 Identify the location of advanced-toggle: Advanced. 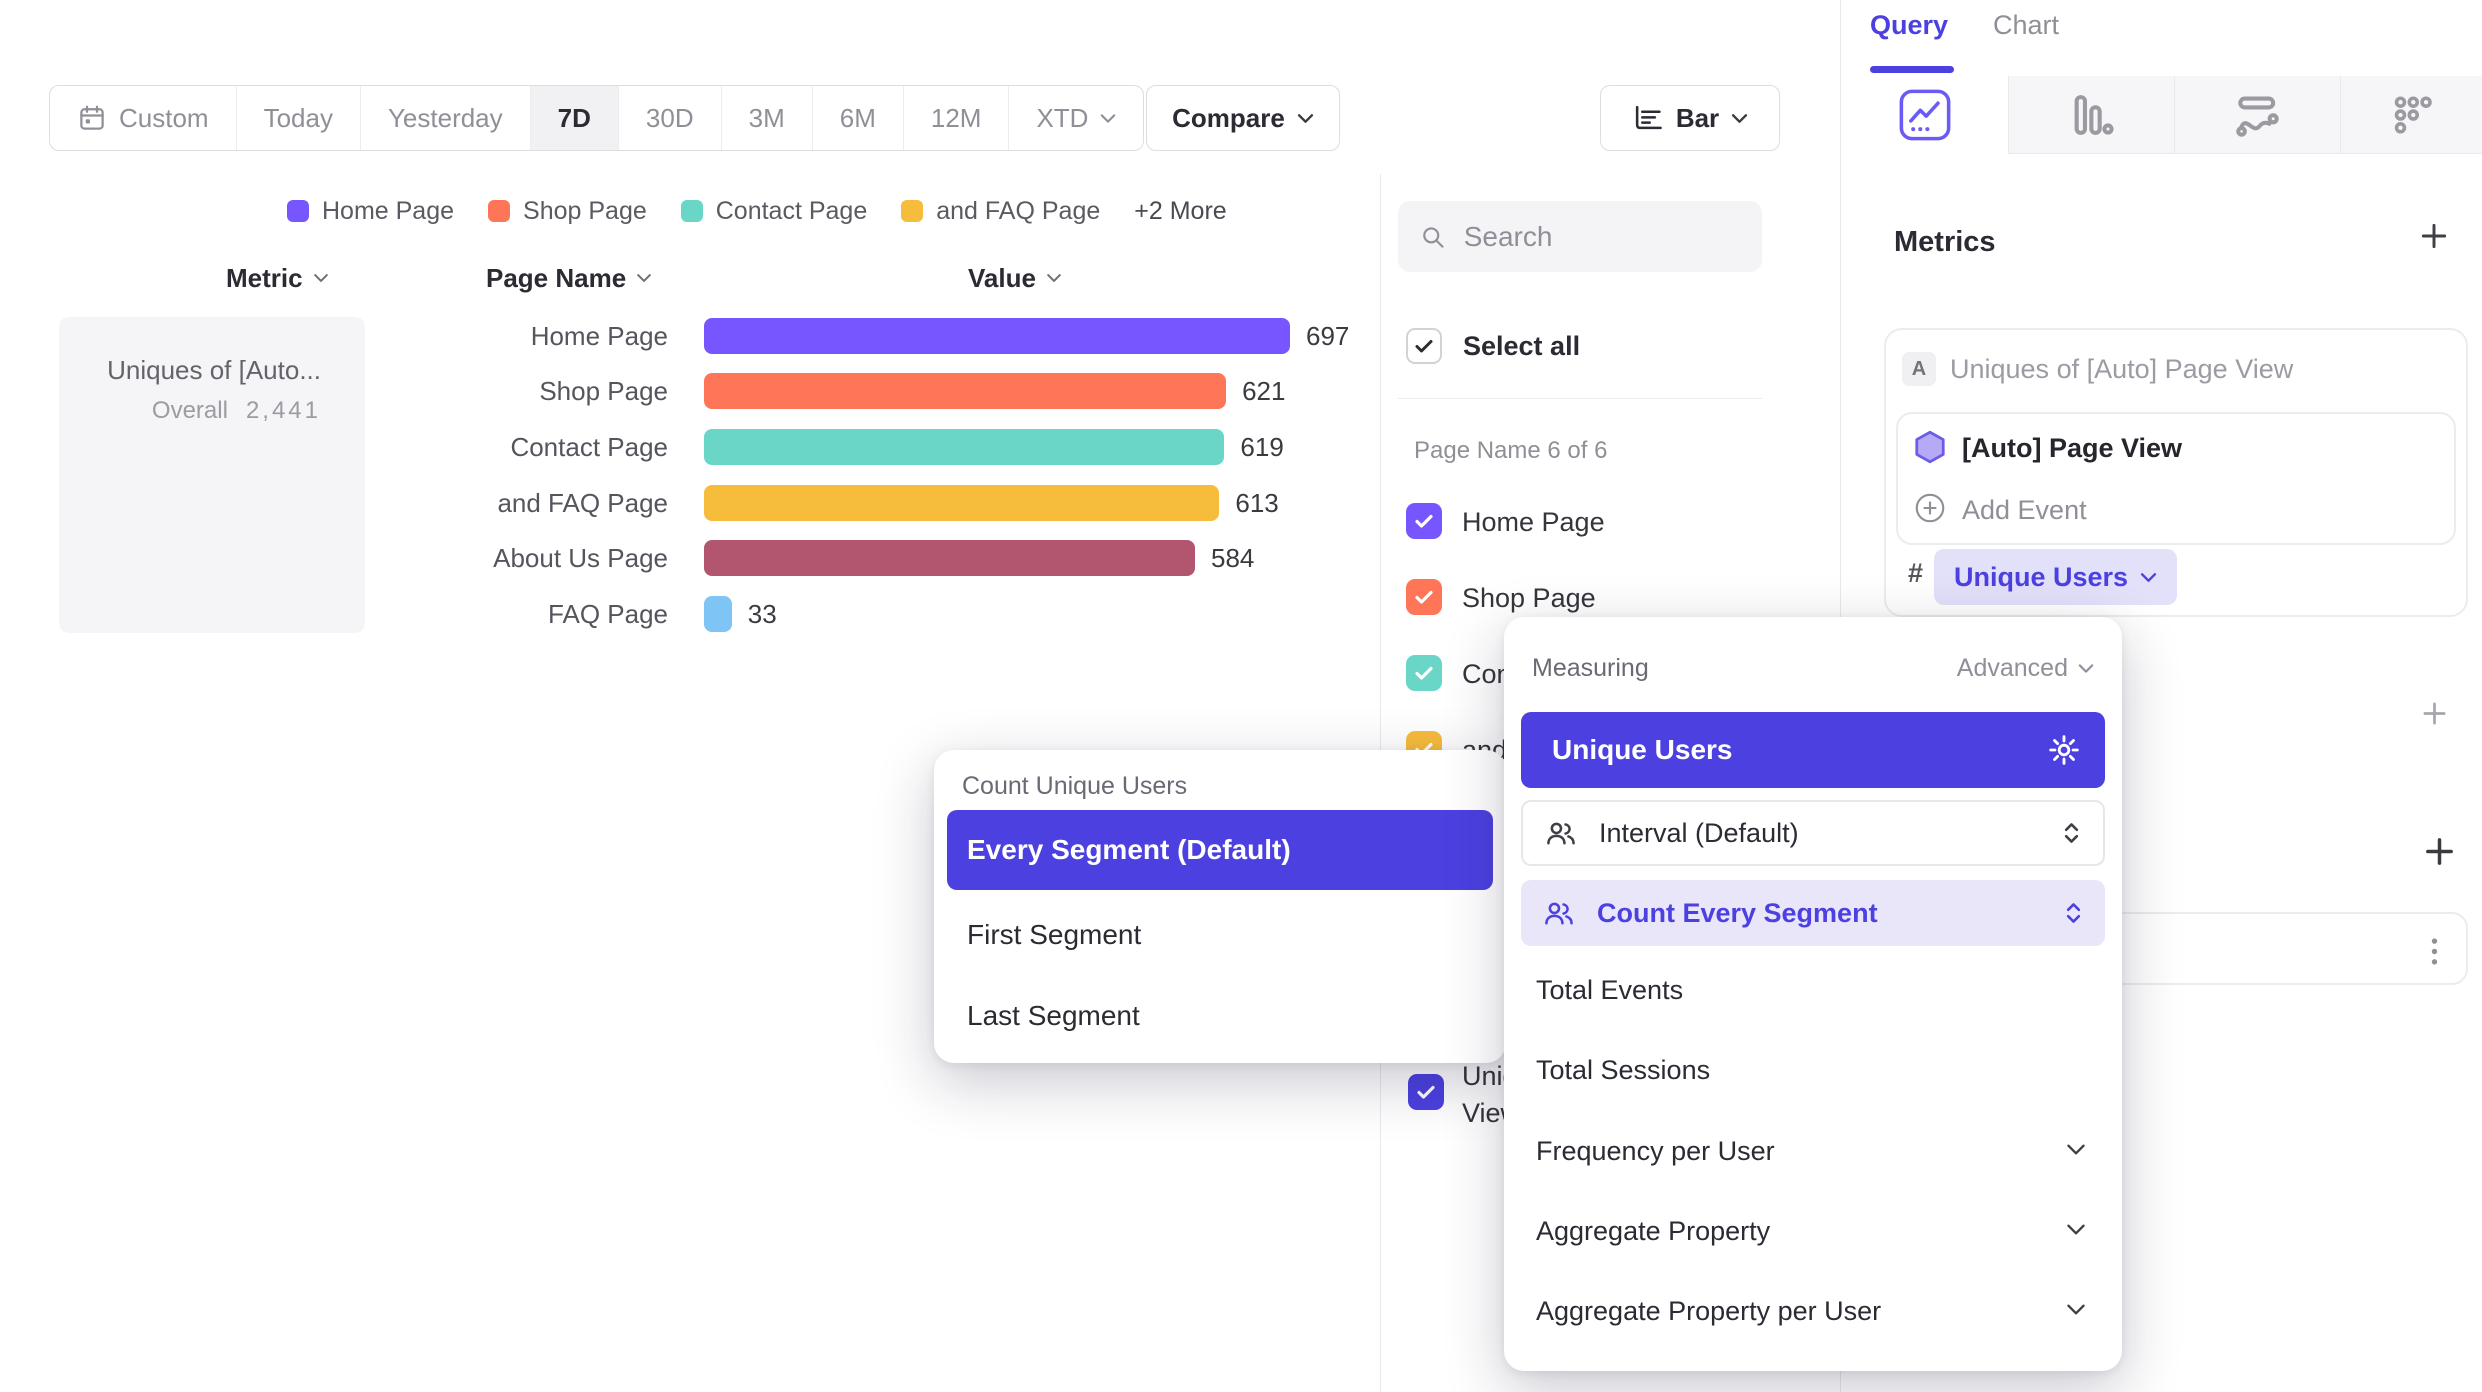
(2025, 668).